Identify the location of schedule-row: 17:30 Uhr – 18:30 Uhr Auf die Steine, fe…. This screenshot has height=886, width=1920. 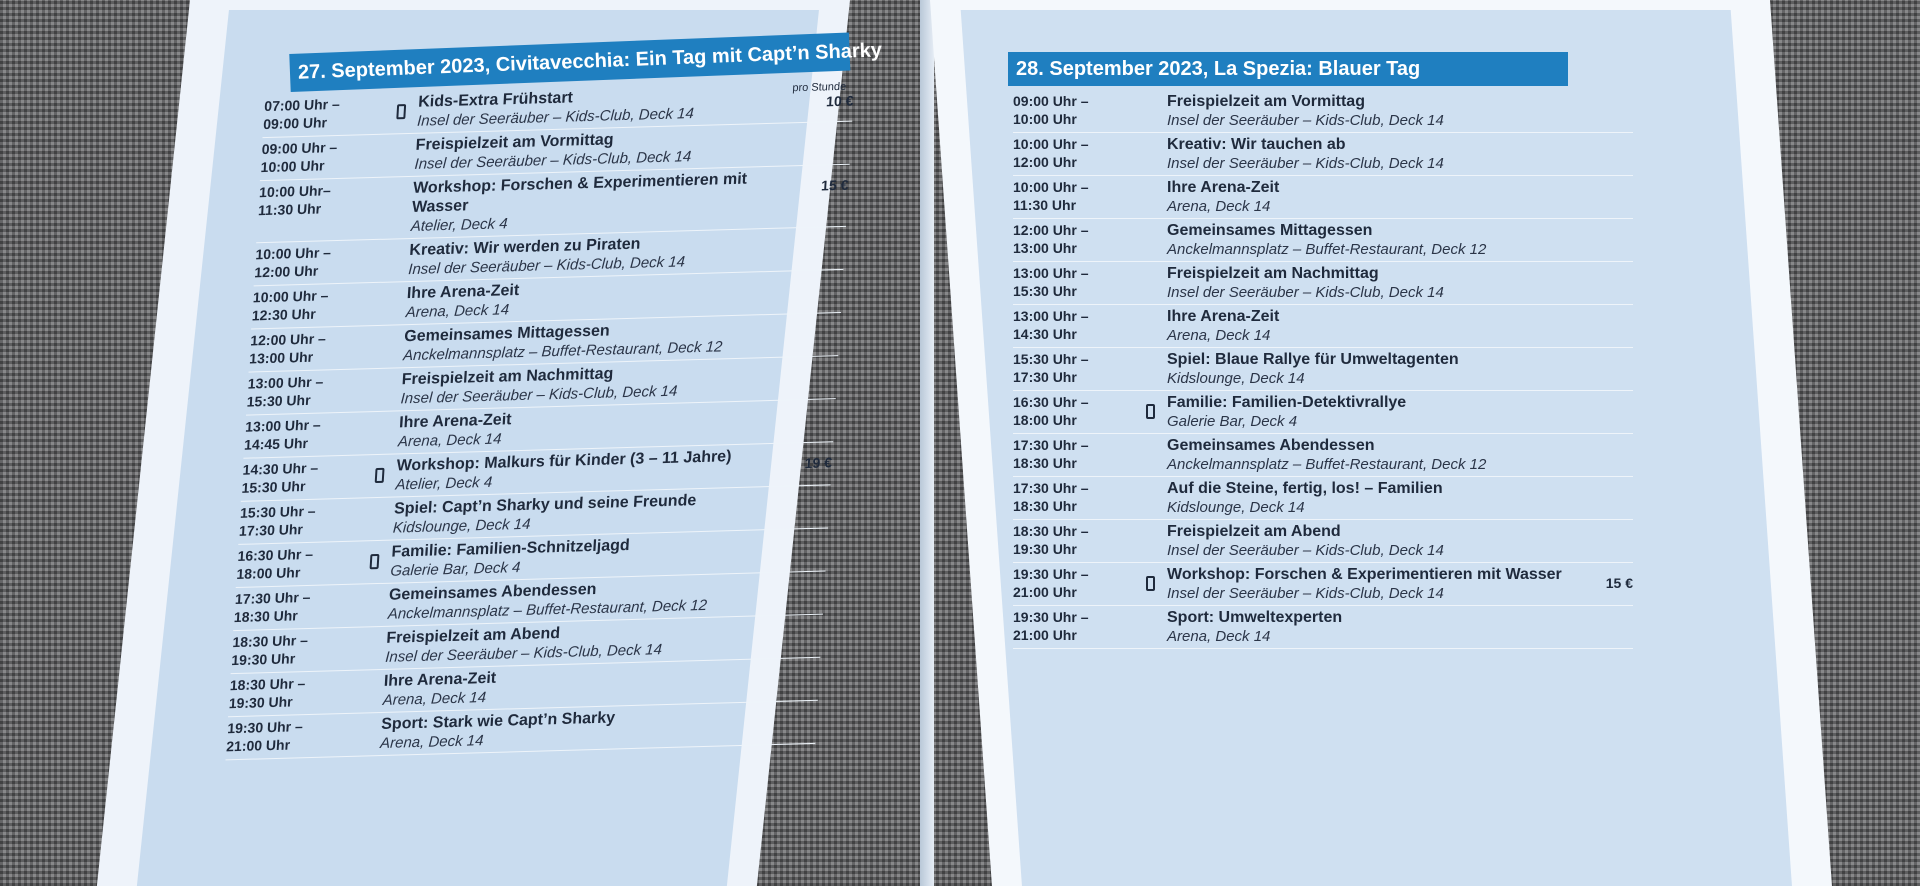
(1323, 498).